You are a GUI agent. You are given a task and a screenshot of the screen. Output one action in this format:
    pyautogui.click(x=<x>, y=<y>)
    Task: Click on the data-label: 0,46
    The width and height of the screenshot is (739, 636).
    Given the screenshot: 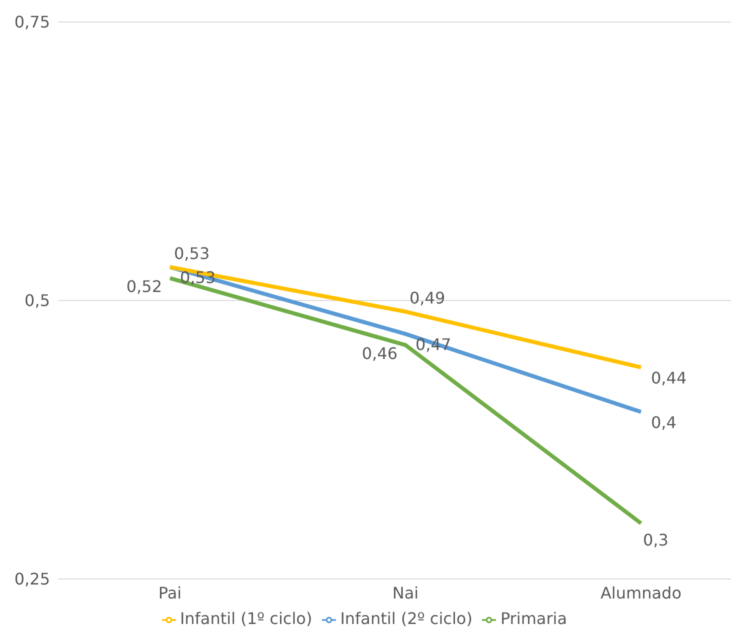 What is the action you would take?
    pyautogui.click(x=380, y=354)
    